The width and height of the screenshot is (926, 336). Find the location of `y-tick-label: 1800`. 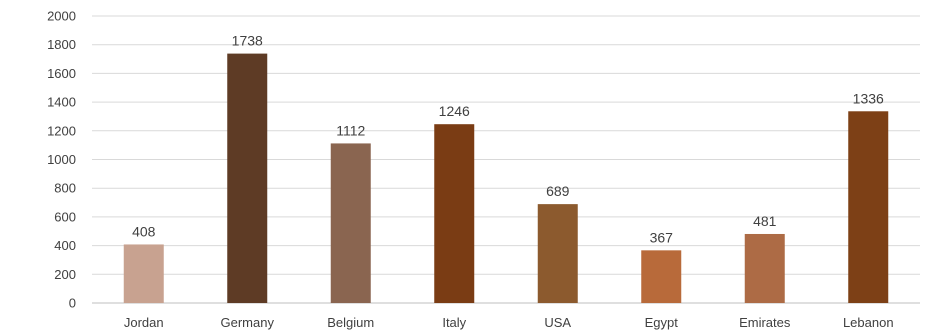

y-tick-label: 1800 is located at coordinates (61, 44).